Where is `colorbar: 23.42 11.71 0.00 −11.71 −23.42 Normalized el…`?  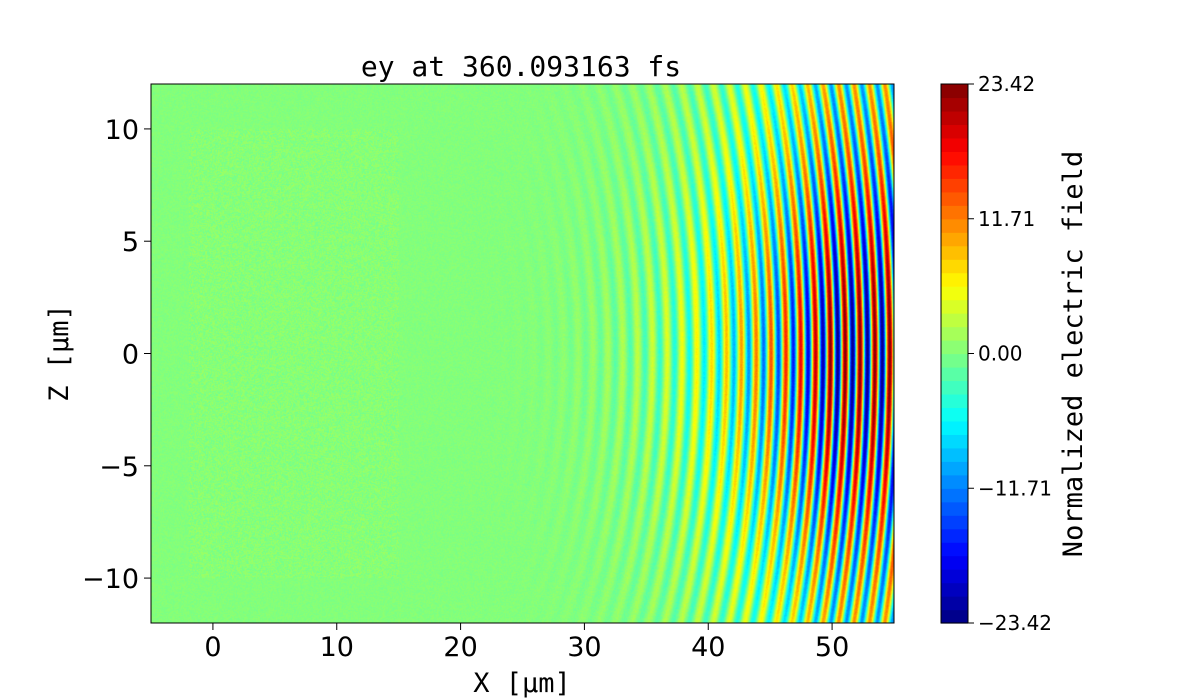 colorbar: 23.42 11.71 0.00 −11.71 −23.42 Normalized el… is located at coordinates (1014, 353).